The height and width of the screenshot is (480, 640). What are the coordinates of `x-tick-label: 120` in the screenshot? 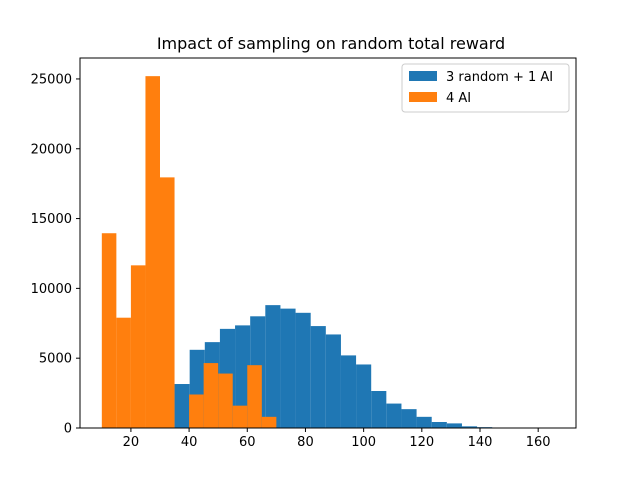 It's located at (421, 442).